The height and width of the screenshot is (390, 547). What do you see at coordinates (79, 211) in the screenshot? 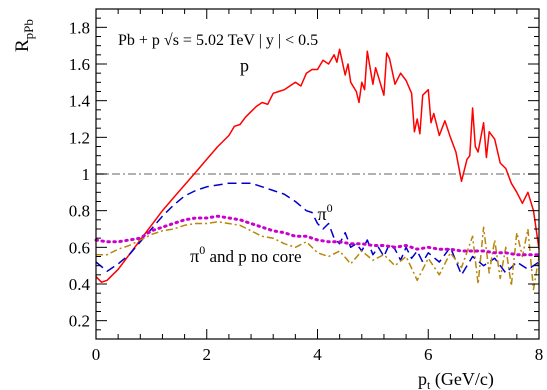
I see `y-tick-label: 0.8` at bounding box center [79, 211].